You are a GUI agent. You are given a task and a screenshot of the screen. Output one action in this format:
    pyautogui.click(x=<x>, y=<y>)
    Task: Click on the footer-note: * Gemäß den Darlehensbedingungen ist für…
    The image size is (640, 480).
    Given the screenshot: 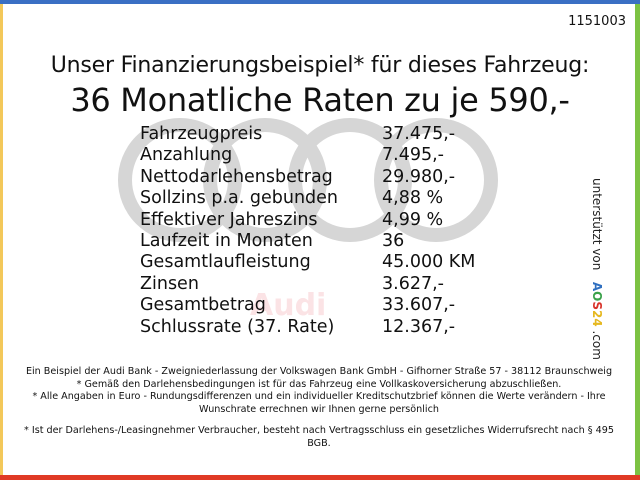 What is the action you would take?
    pyautogui.click(x=319, y=384)
    